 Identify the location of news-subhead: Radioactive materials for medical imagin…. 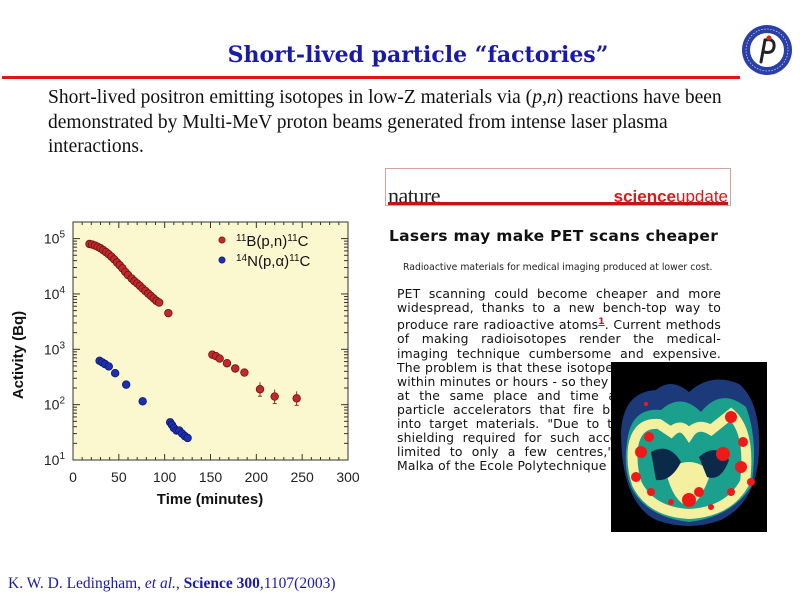
(558, 267).